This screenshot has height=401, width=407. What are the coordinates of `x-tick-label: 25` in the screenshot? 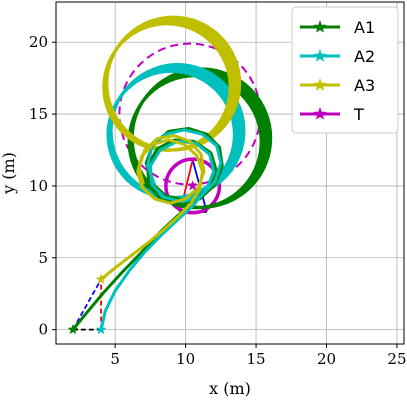 It's located at (396, 359).